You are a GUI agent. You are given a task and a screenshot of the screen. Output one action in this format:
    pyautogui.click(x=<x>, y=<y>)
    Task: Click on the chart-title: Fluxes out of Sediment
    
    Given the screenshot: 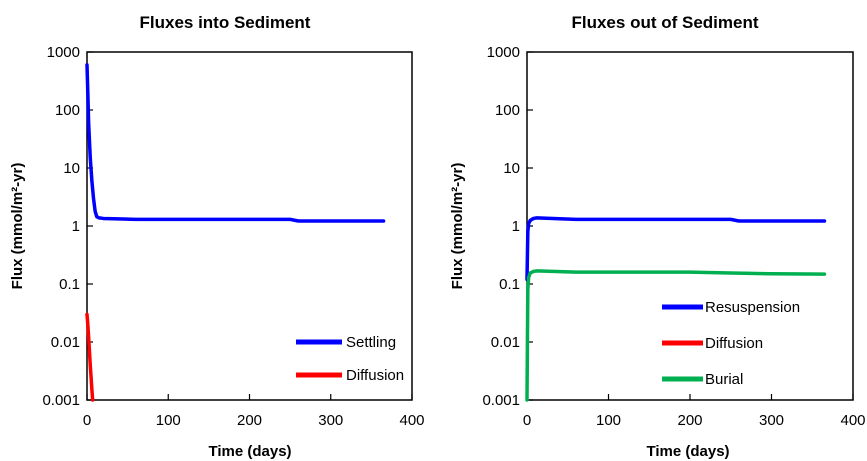 What is the action you would take?
    pyautogui.click(x=664, y=22)
    